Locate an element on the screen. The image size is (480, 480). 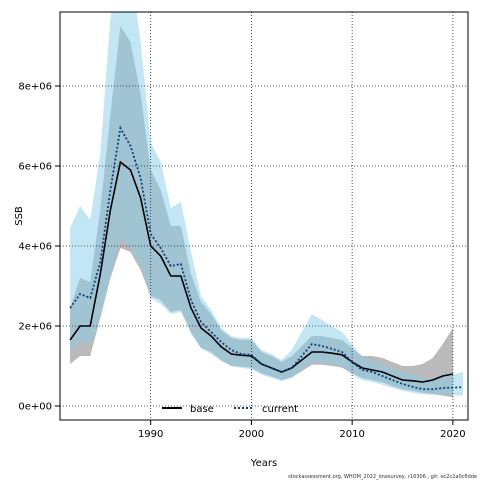
x-axis: 1990 2000 2010 2020 is located at coordinates (302, 430).